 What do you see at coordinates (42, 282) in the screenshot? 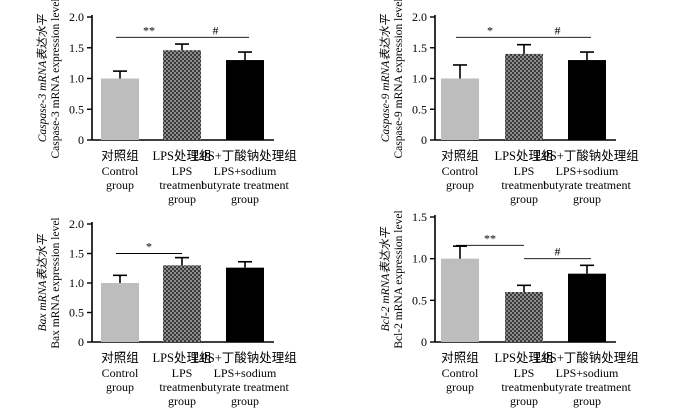
I see `y-axis-title-cn: Bax mRNA表达水平` at bounding box center [42, 282].